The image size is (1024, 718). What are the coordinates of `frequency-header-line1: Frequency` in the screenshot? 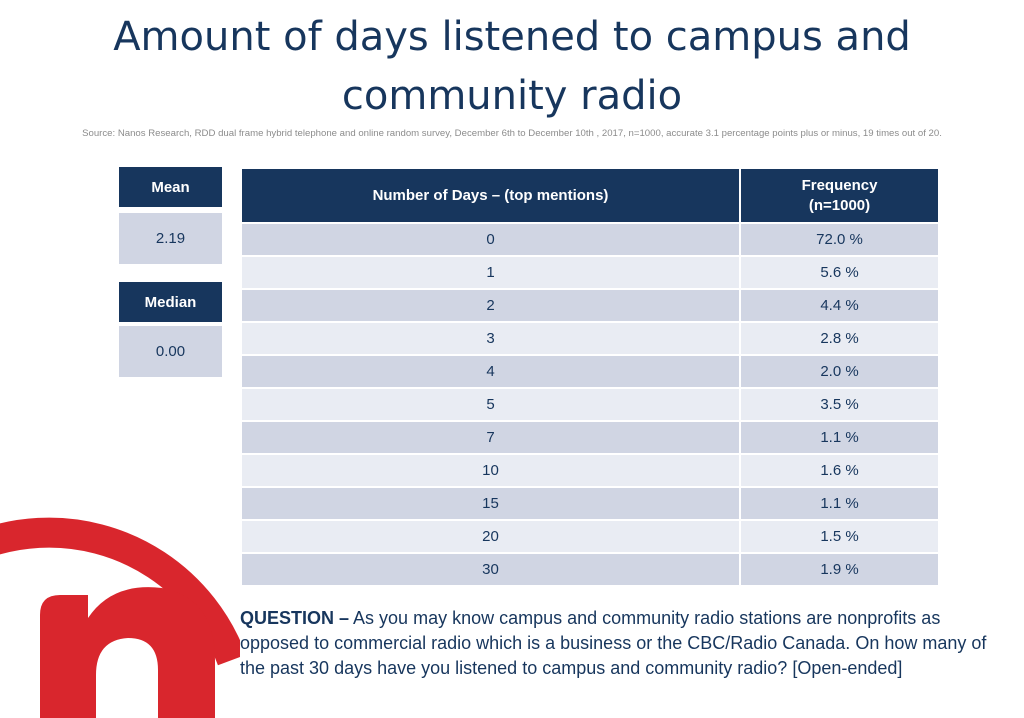 It's located at (839, 185).